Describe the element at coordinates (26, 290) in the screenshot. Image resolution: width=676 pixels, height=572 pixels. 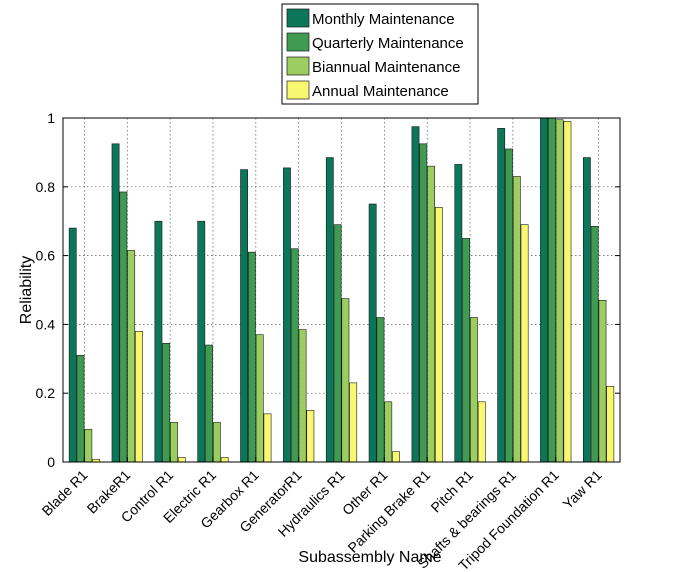
I see `y-axis-label: Reliability` at that location.